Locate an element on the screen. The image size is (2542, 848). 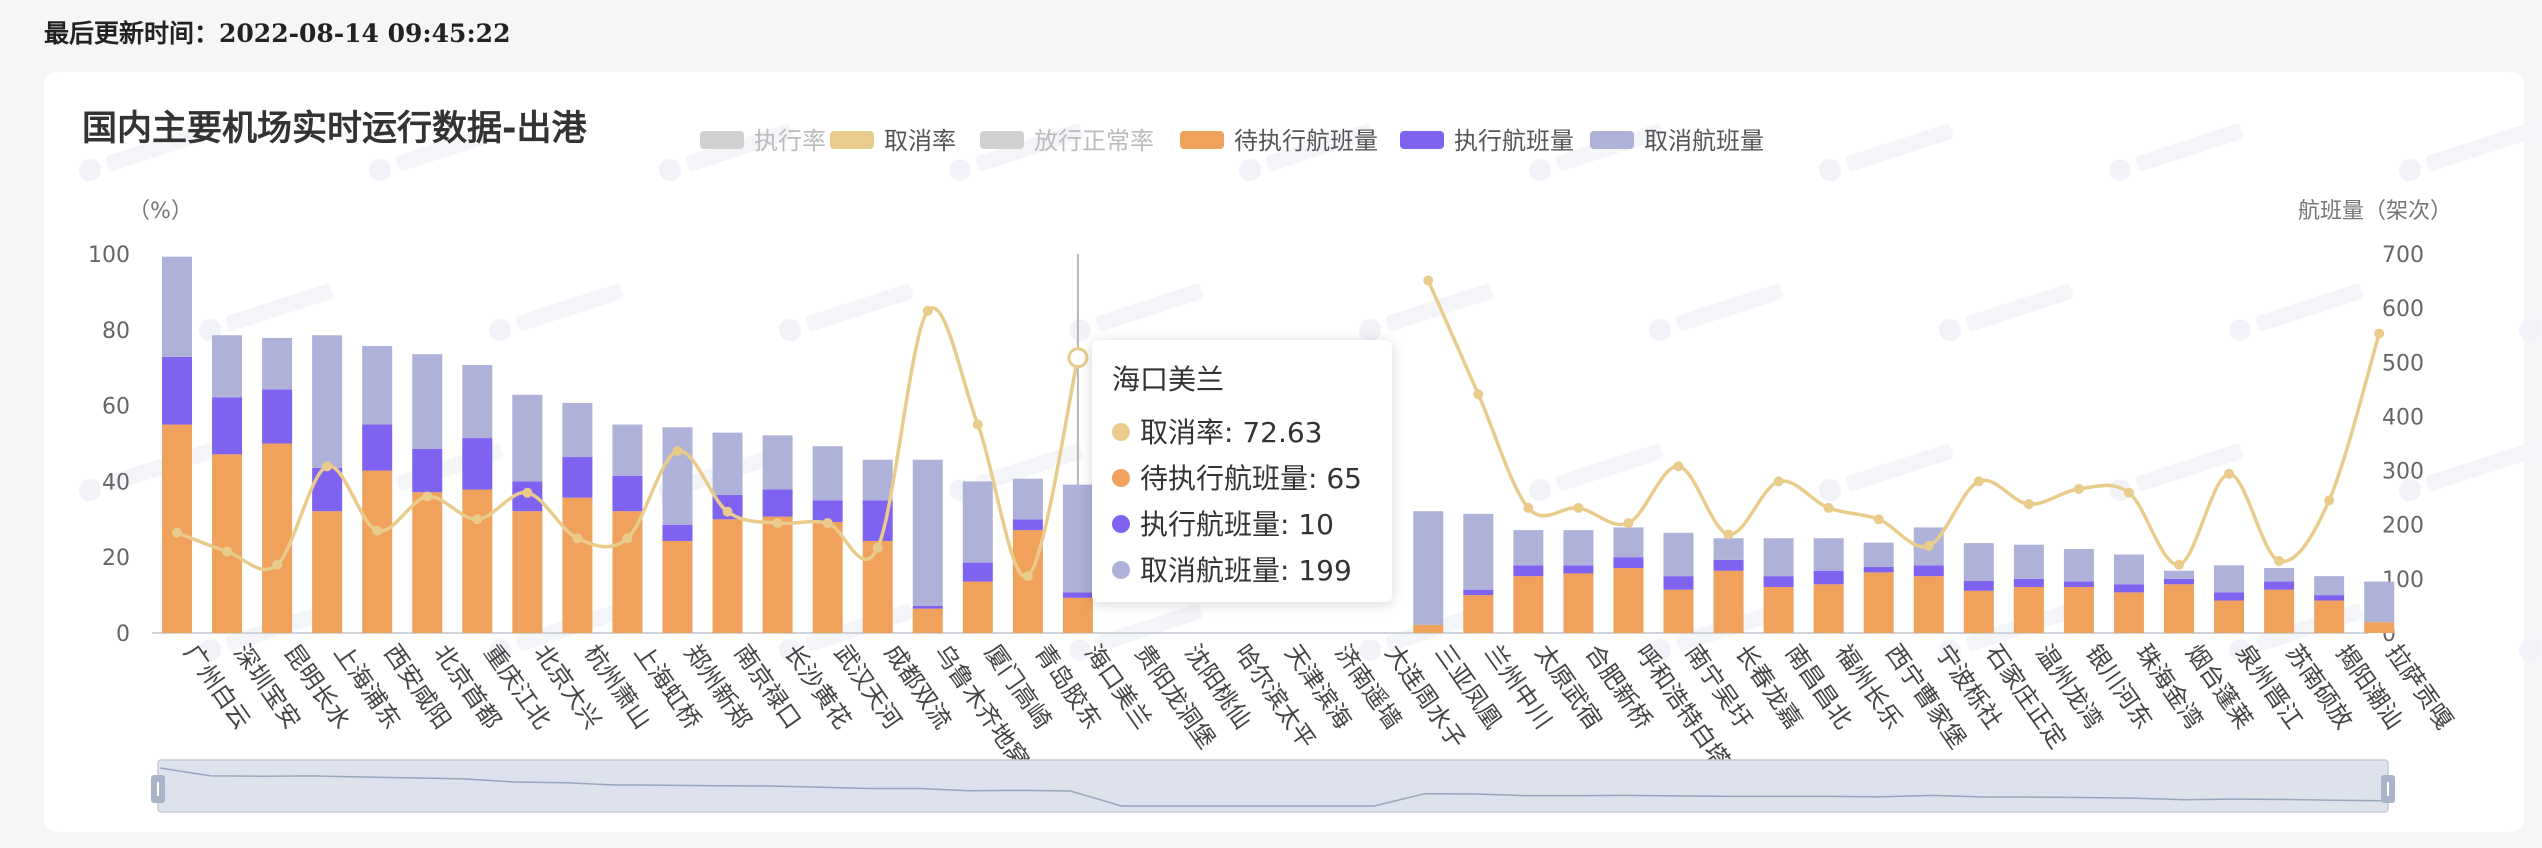
chart-legend: 执行率 取消率 放行正常率 待执行航班量 执行航班量 取消航班量 is located at coordinates (1232, 141).